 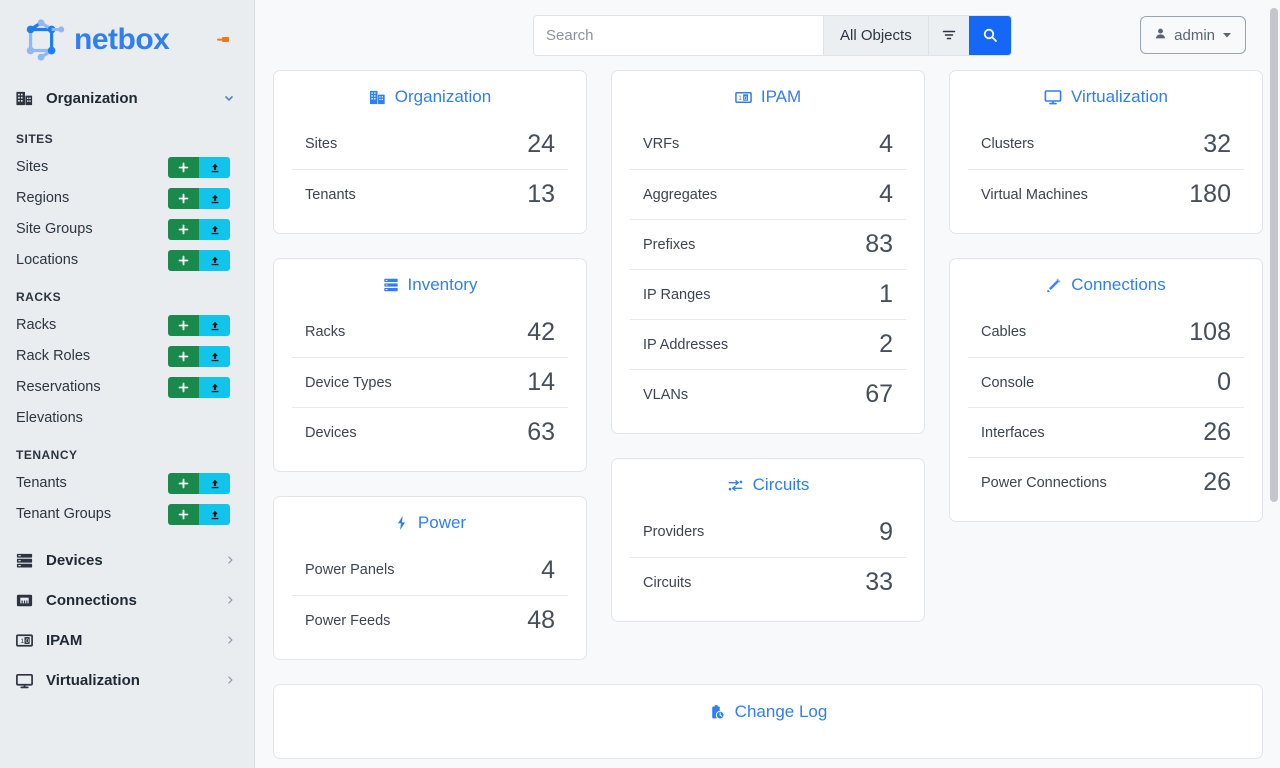 What do you see at coordinates (430, 144) in the screenshot?
I see `stat-row-sites: Sites 24` at bounding box center [430, 144].